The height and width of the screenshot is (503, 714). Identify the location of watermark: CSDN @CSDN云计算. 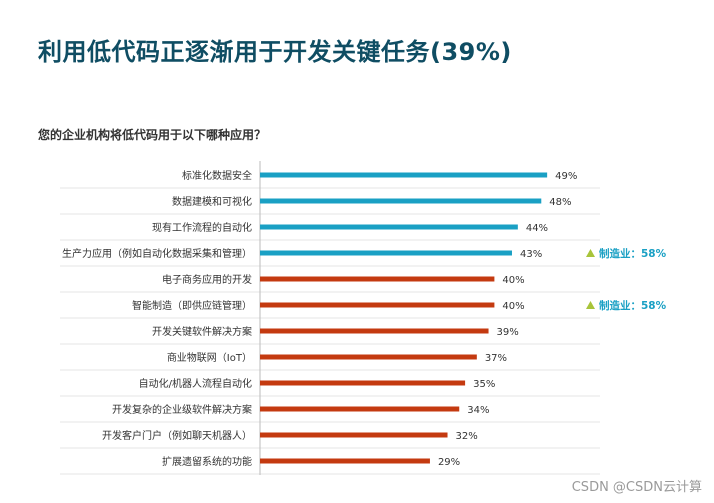
(636, 487).